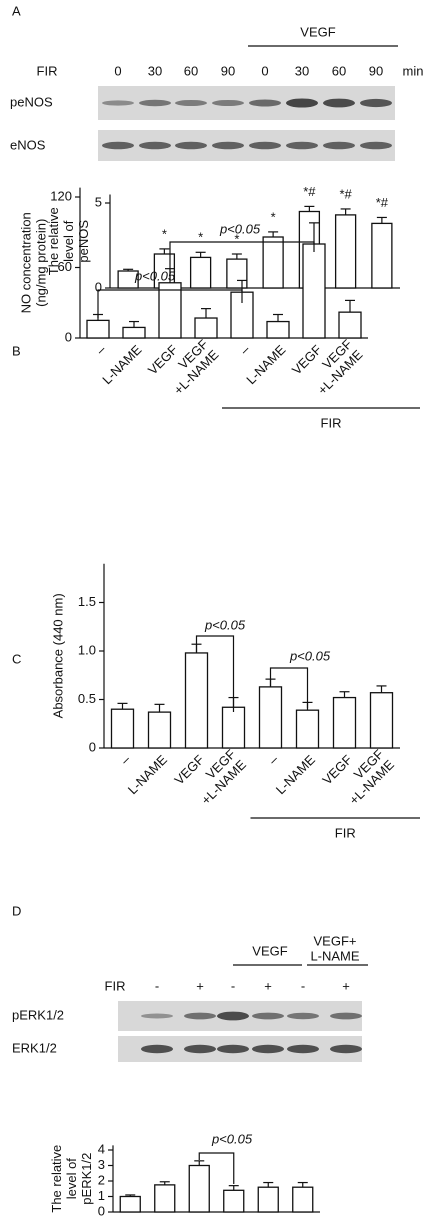  Describe the element at coordinates (16, 10) in the screenshot. I see `panel-label: A` at that location.